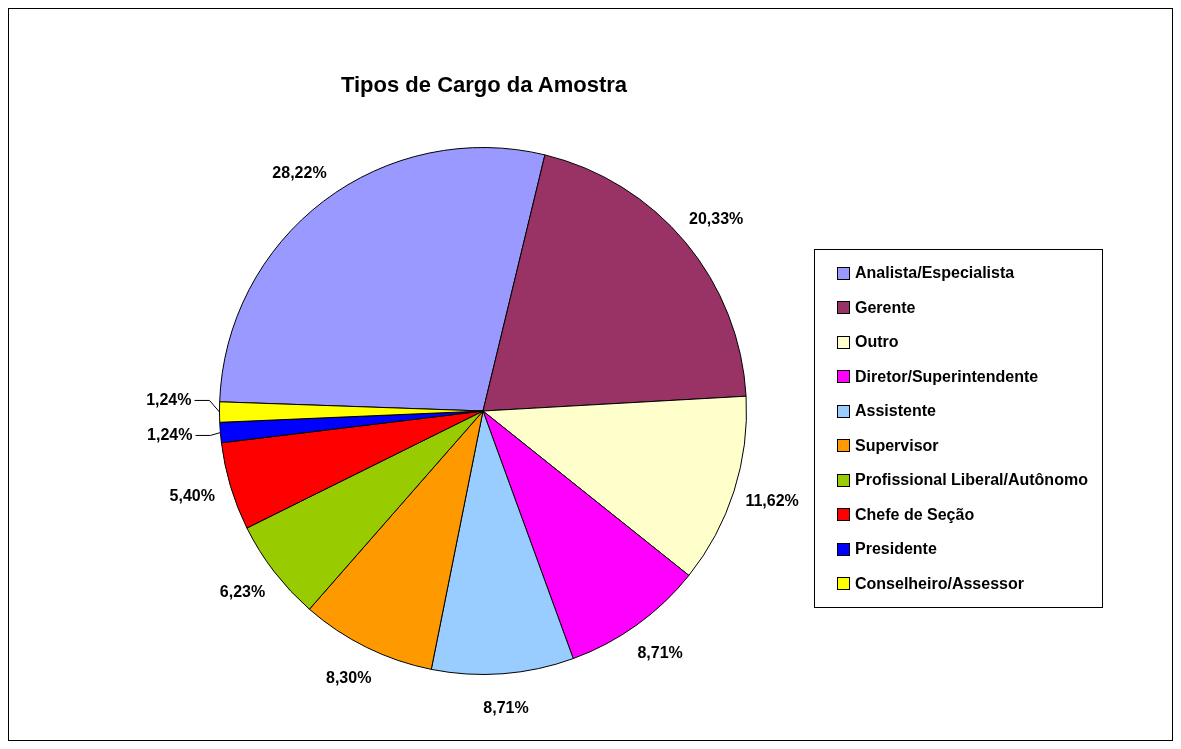 This screenshot has height=749, width=1181. I want to click on data-label: 6,23%, so click(242, 592).